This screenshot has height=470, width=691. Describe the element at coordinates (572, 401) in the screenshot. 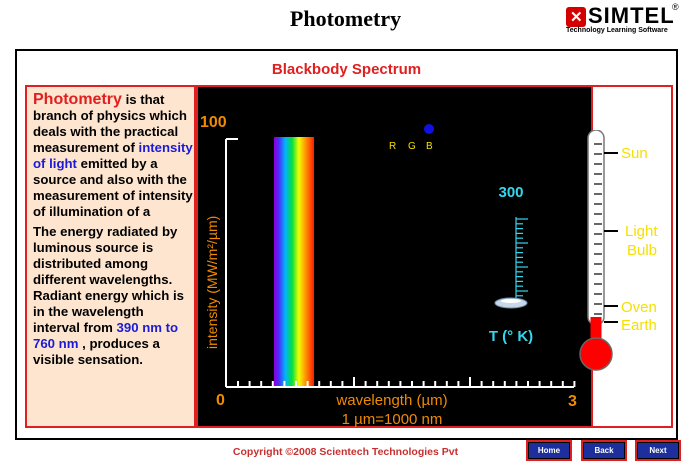

I see `x-max-label: 3` at that location.